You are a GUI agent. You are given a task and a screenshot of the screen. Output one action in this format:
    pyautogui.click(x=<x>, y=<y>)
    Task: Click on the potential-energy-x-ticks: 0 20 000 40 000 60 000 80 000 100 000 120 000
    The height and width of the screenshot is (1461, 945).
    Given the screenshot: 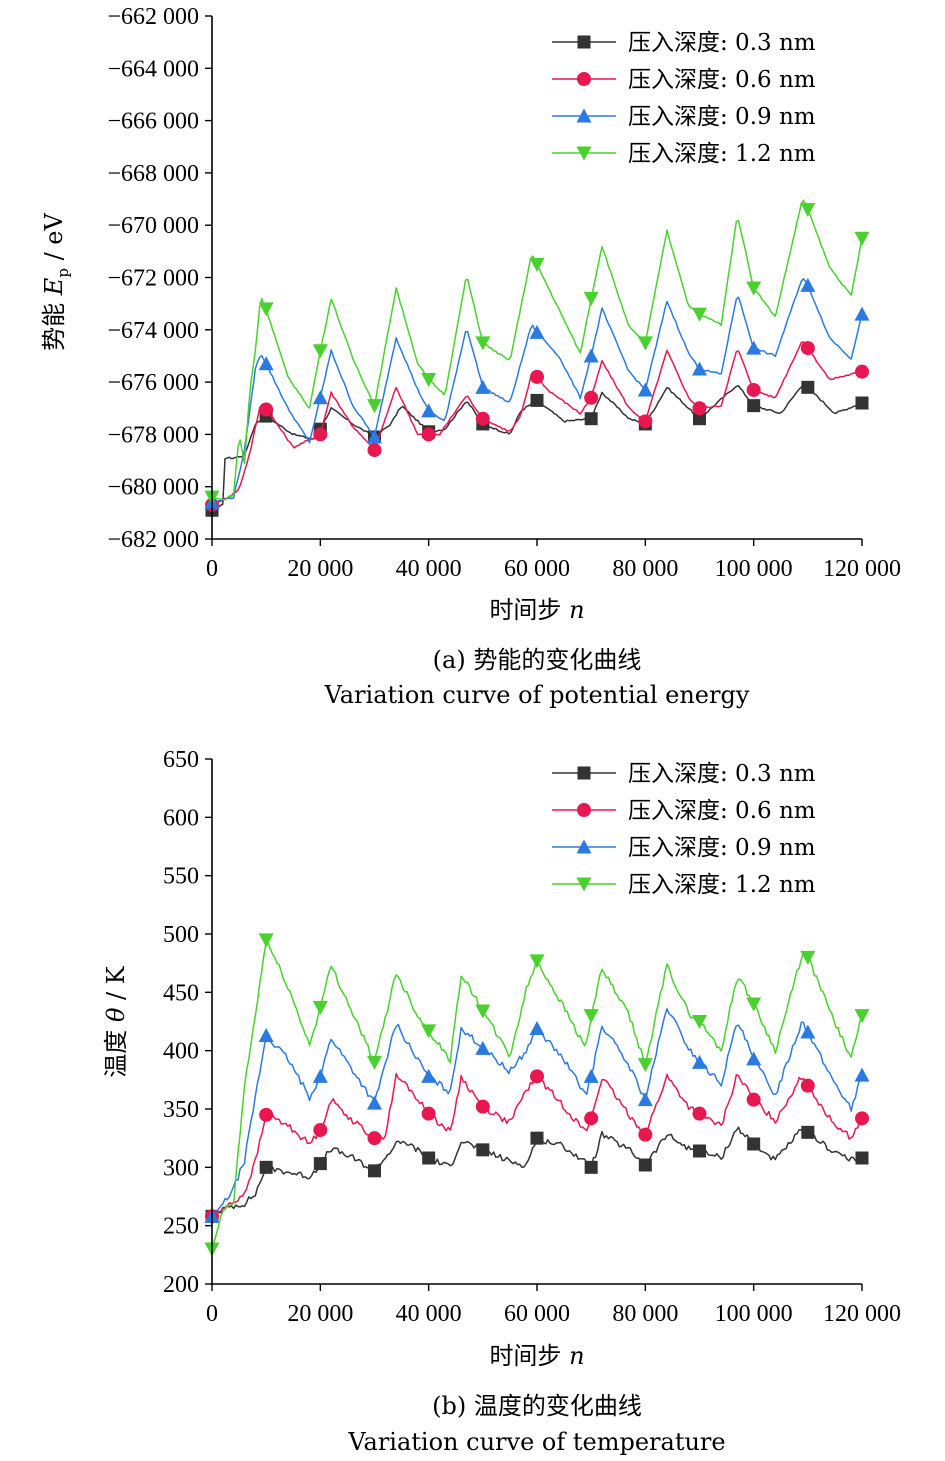 What is the action you would take?
    pyautogui.click(x=553, y=560)
    